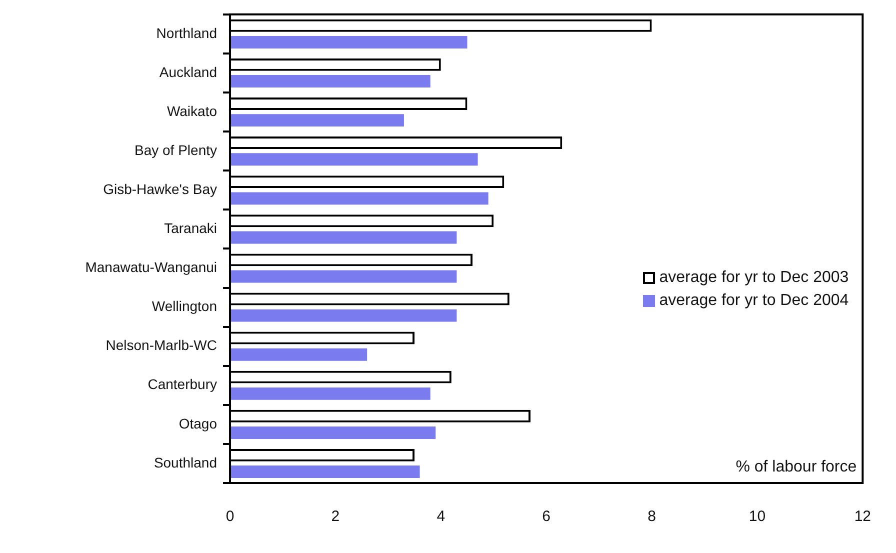 The image size is (896, 553). Describe the element at coordinates (188, 72) in the screenshot. I see `y-tick-label: Auckland` at that location.